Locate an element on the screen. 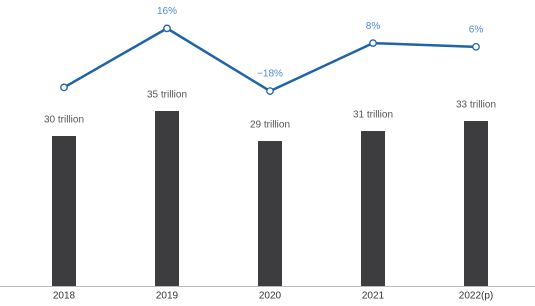 Image resolution: width=535 pixels, height=306 pixels. x-tick-label: 2021 is located at coordinates (373, 296).